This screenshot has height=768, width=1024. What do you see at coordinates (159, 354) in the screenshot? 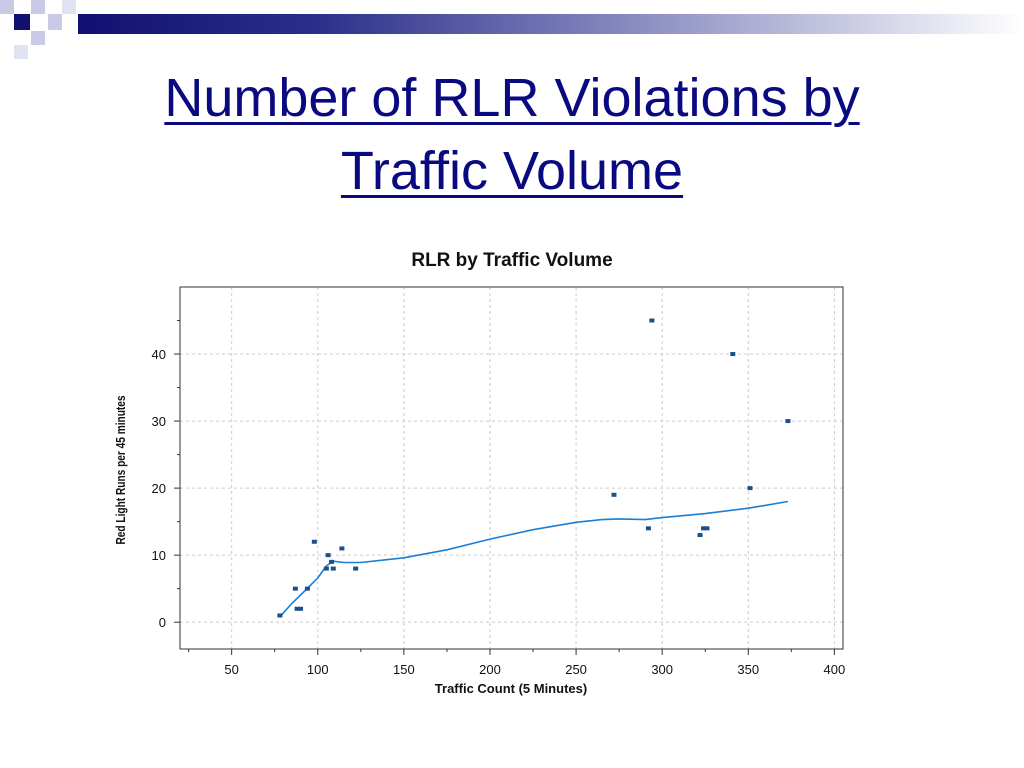
I see `y-tick-label: 40` at bounding box center [159, 354].